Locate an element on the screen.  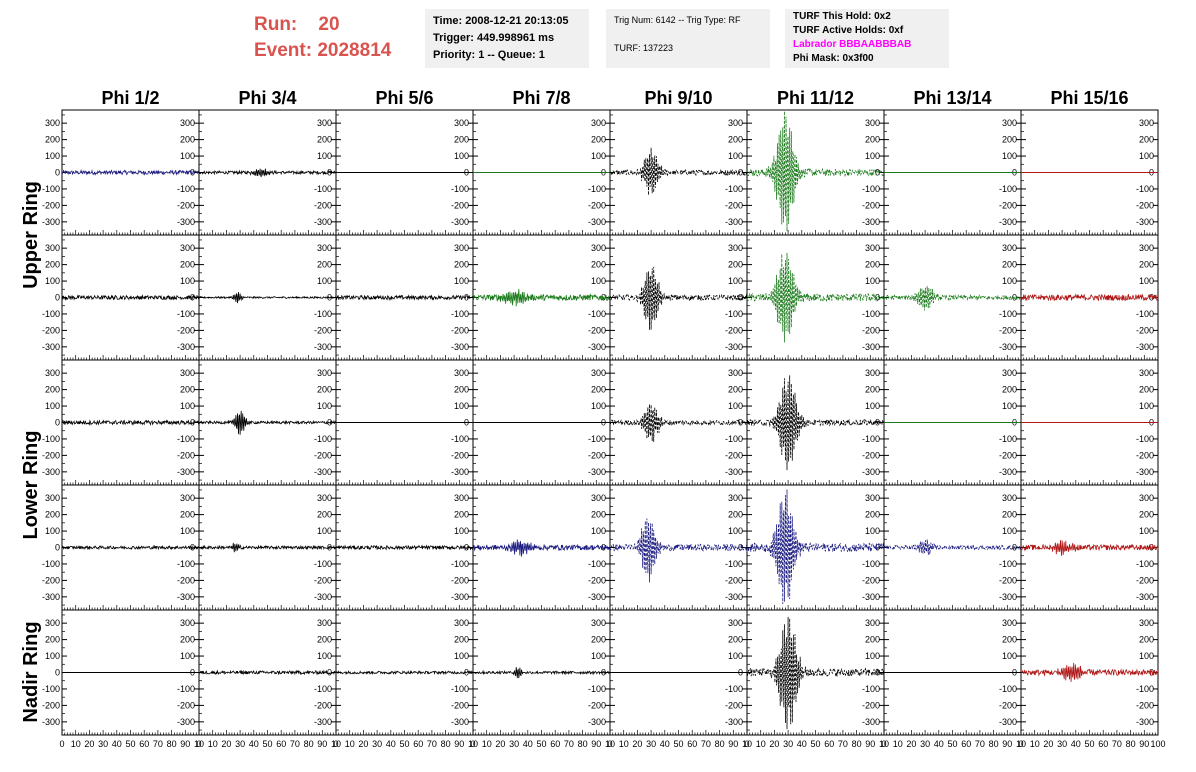
ytick-label-left: 0 is located at coordinates (57, 673).